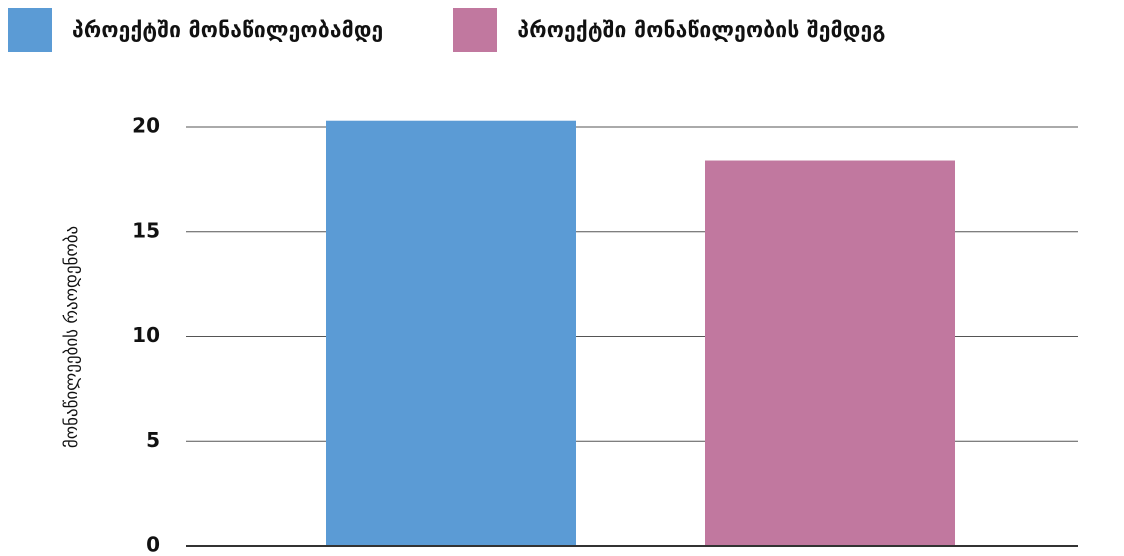 Image resolution: width=1124 pixels, height=556 pixels. Describe the element at coordinates (146, 126) in the screenshot. I see `y-tick-label-20: 20` at that location.